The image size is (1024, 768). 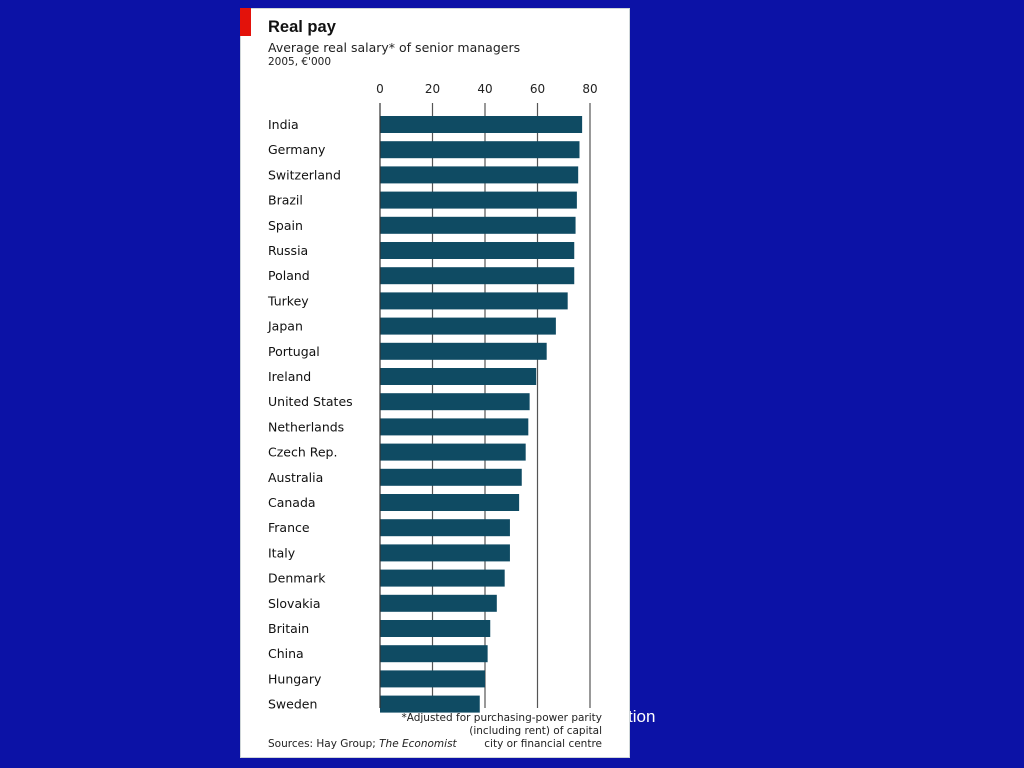 What do you see at coordinates (288, 250) in the screenshot?
I see `category-label: Russia` at bounding box center [288, 250].